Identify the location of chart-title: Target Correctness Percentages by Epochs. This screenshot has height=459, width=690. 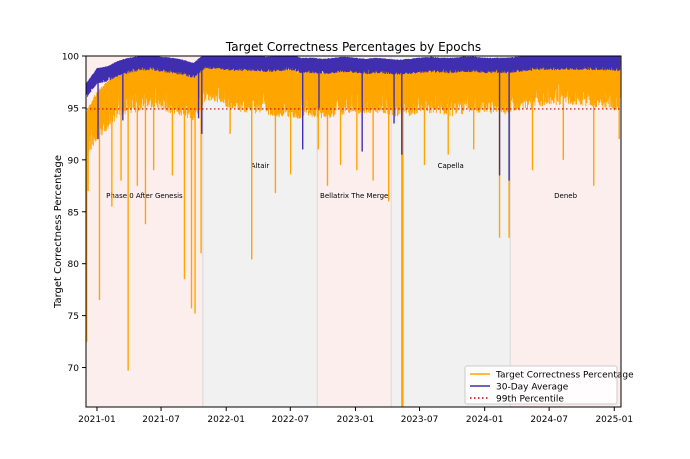
(353, 47).